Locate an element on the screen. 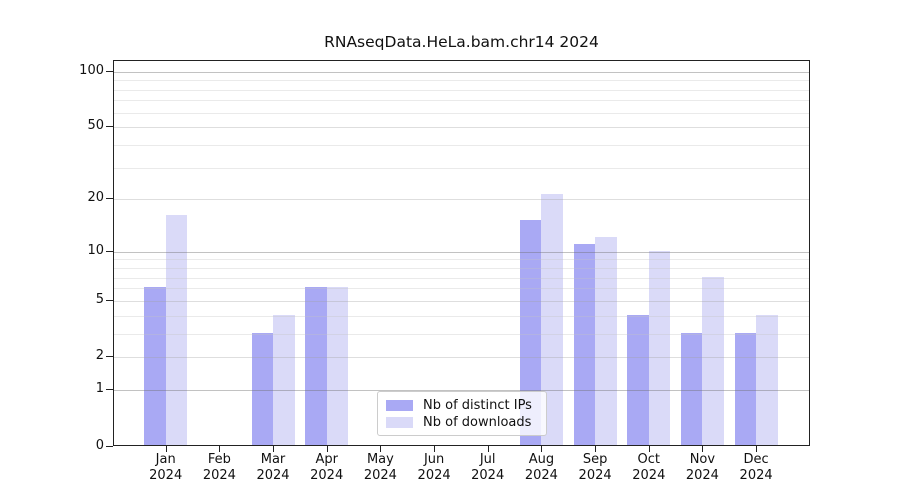 The width and height of the screenshot is (900, 500). x-tick-label-nov: Nov 2024 is located at coordinates (702, 467).